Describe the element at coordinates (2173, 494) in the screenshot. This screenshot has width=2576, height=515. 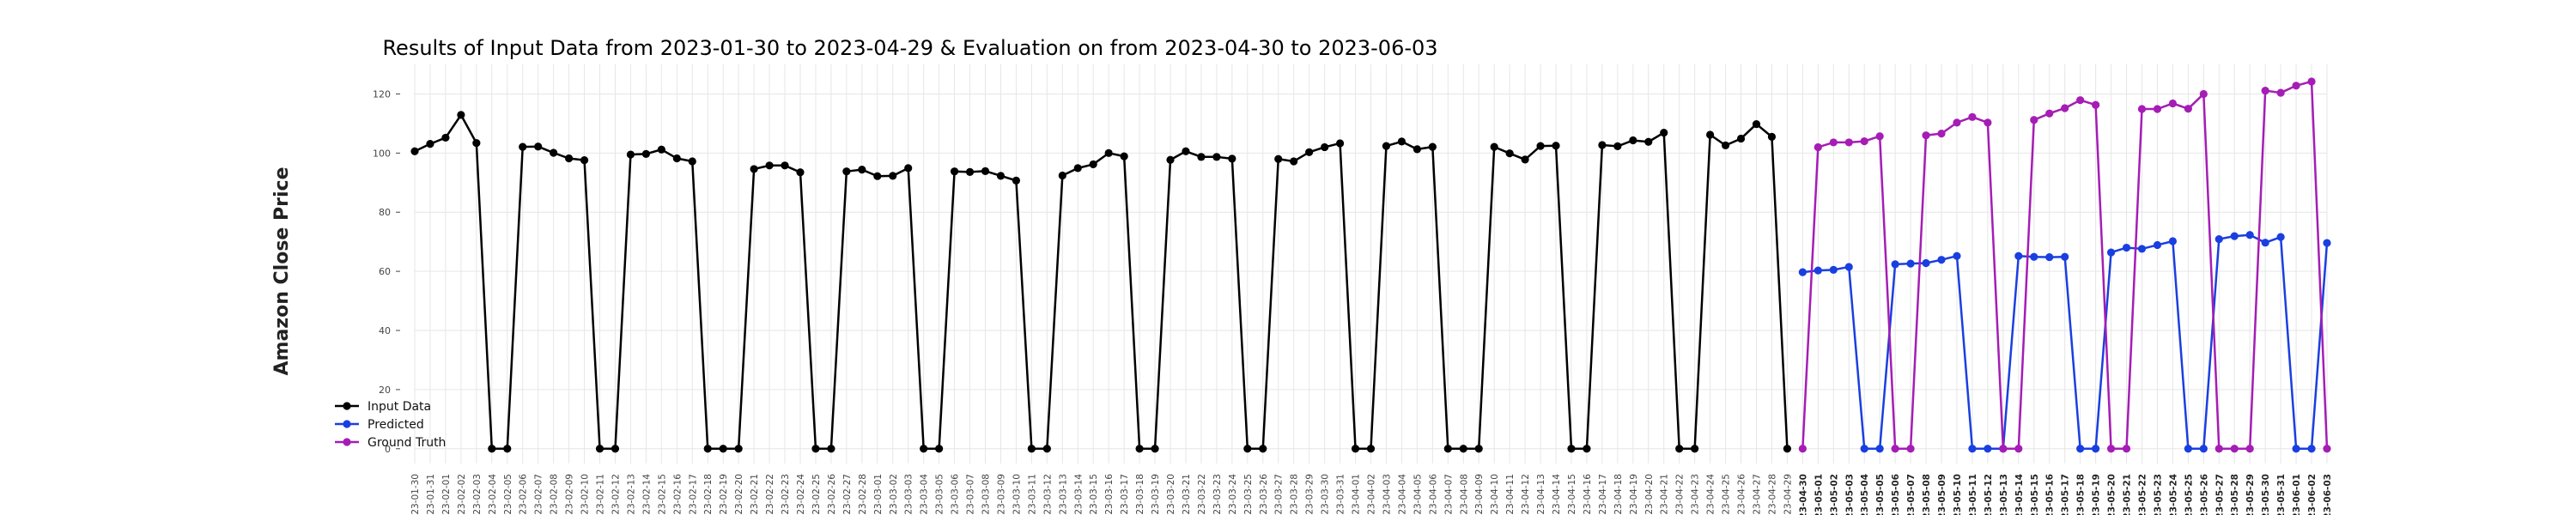
I see `x-tick-label: 23-05-24` at that location.